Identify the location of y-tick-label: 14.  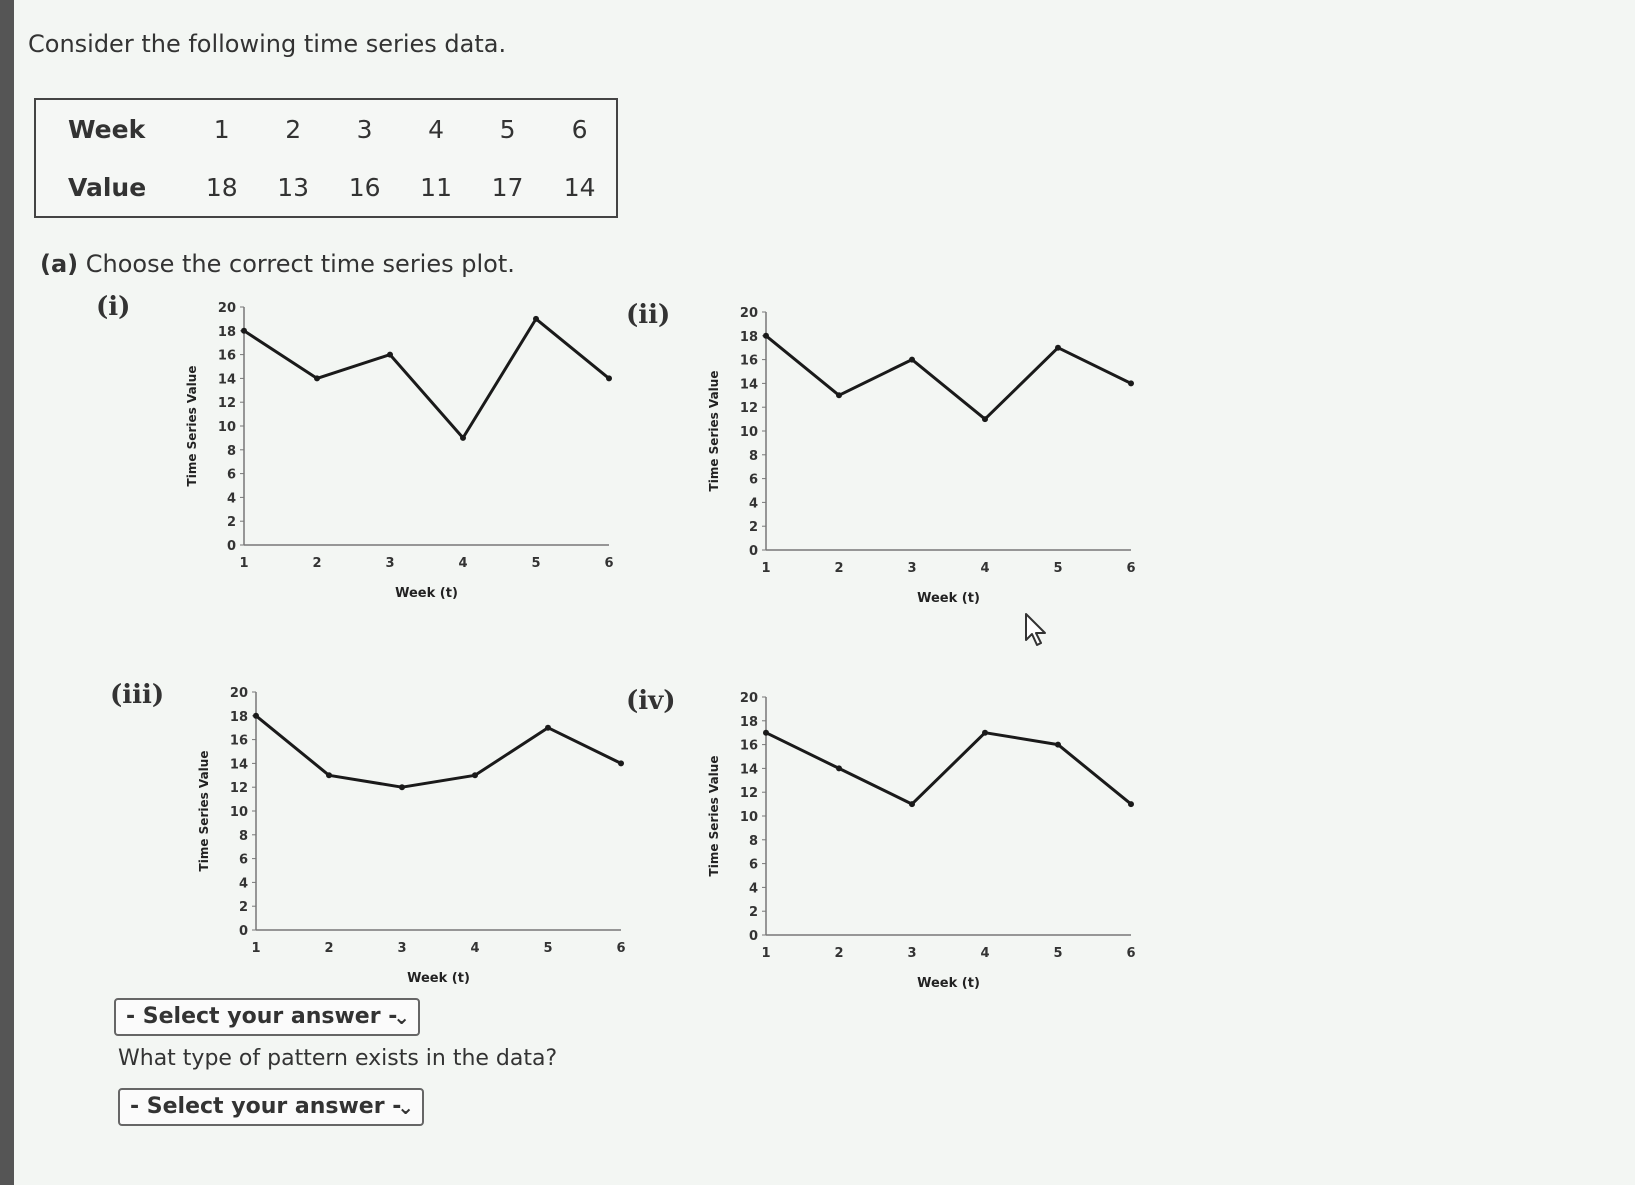
(227, 379).